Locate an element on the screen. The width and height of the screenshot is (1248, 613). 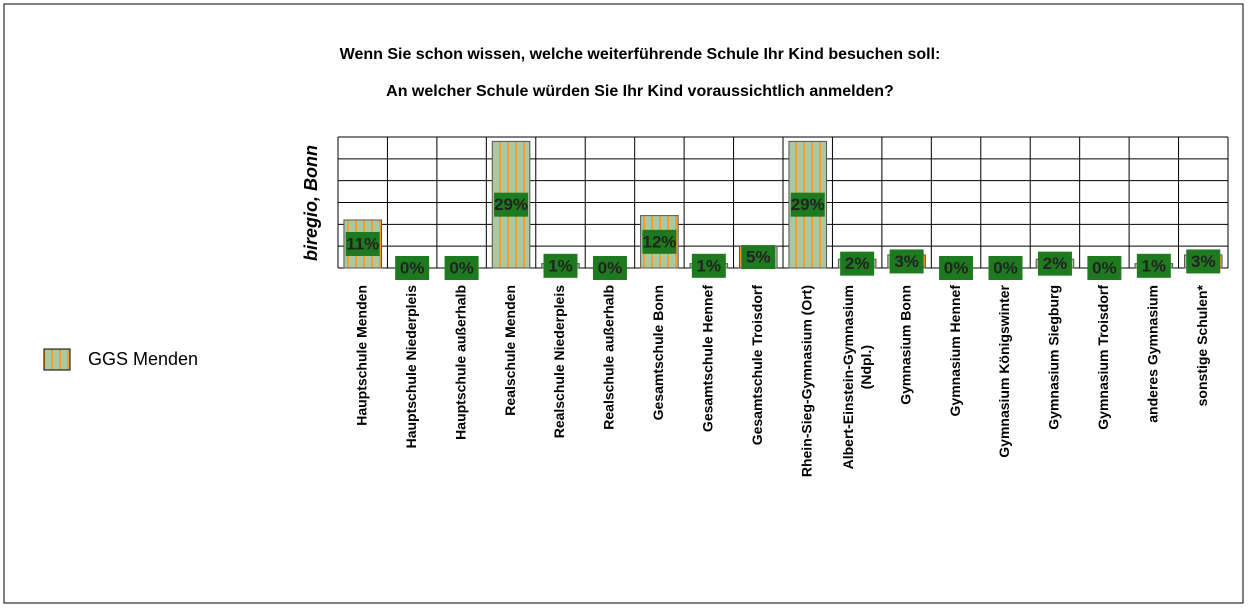
x-tick-label: Gesamtschule Bonn is located at coordinates (658, 352).